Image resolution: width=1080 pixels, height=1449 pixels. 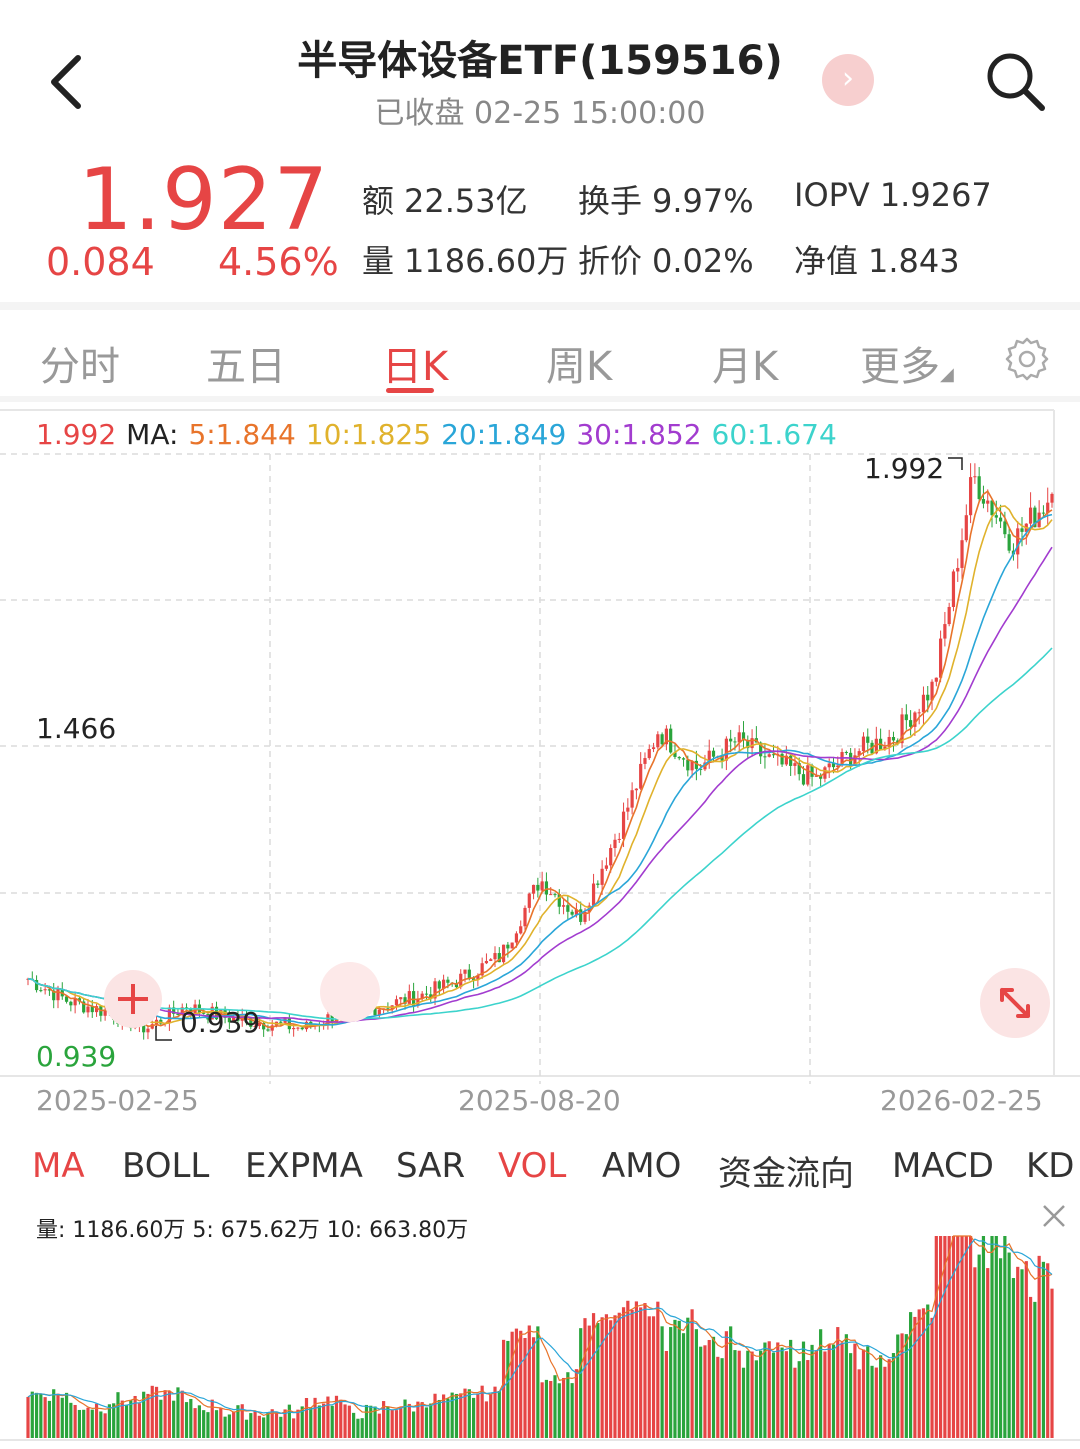 I want to click on tab-five-day: 五日, so click(x=246, y=367).